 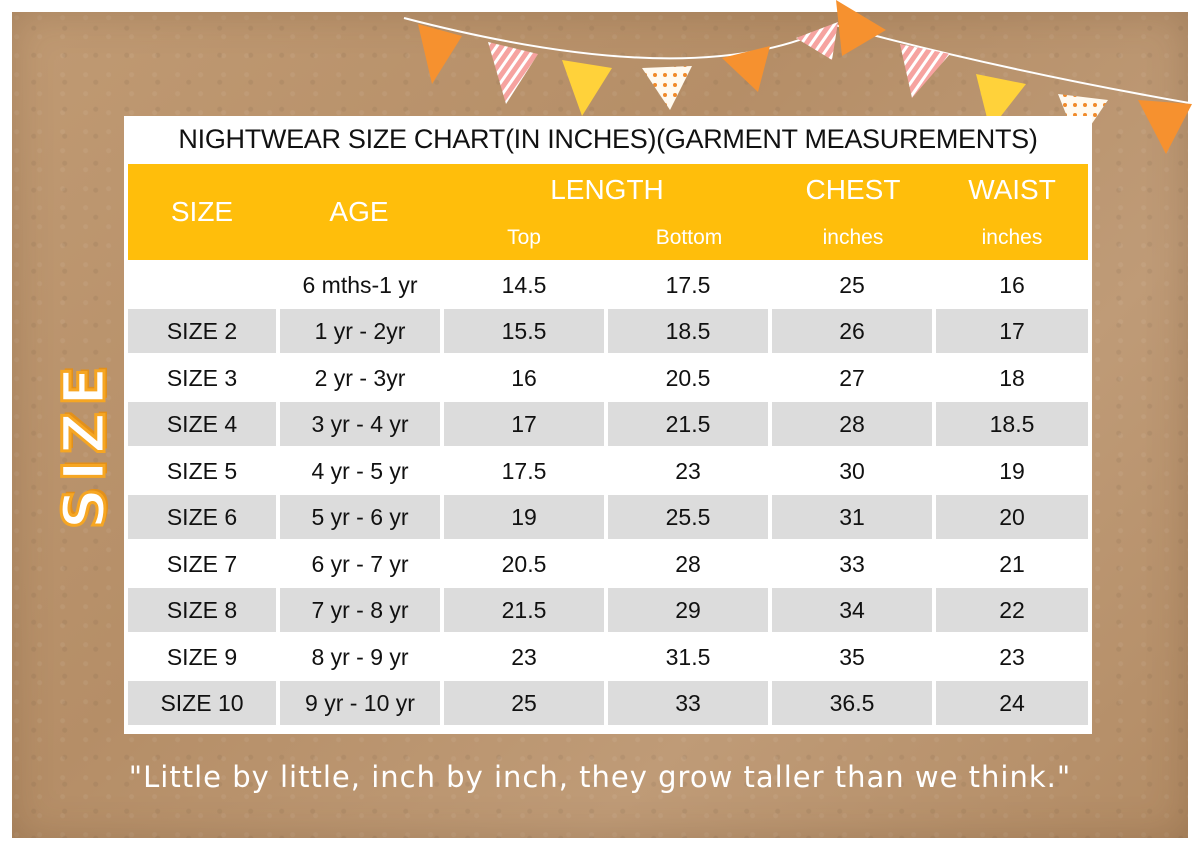 I want to click on cell-chest: 34, so click(x=852, y=610).